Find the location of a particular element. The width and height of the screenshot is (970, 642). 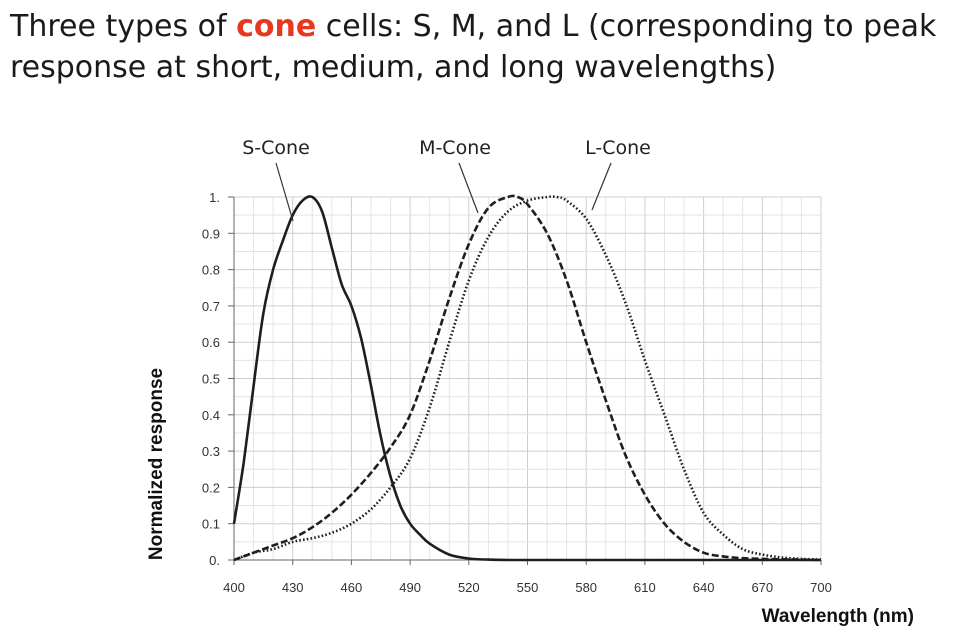

x-tick-label: 640 is located at coordinates (704, 587).